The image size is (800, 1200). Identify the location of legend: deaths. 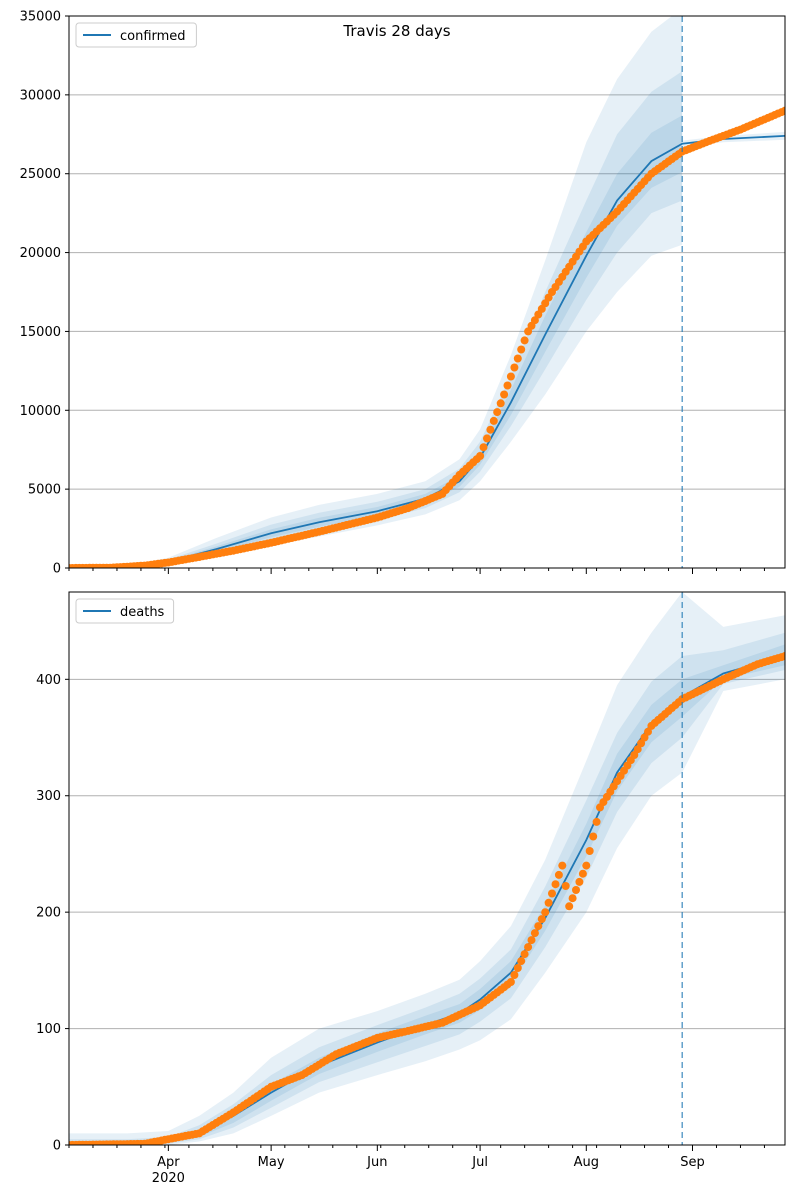
(125, 611).